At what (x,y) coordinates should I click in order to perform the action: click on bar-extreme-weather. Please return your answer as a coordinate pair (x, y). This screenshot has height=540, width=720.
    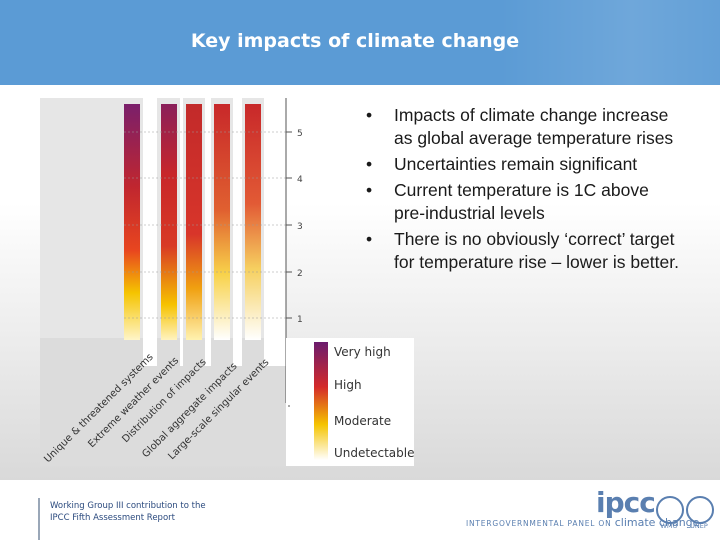
    Looking at the image, I should click on (169, 222).